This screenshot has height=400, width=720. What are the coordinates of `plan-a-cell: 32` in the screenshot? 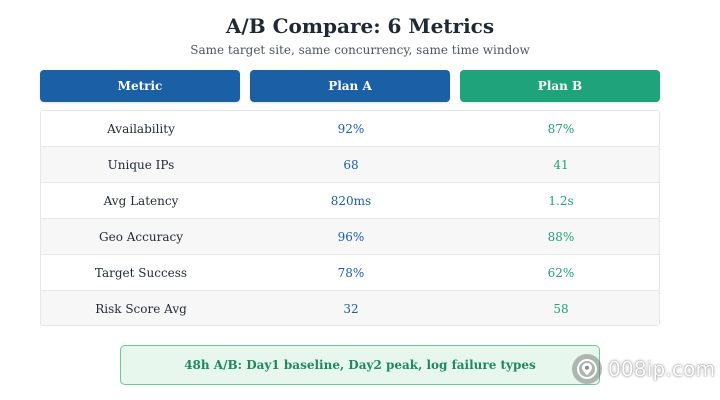 It's located at (351, 308).